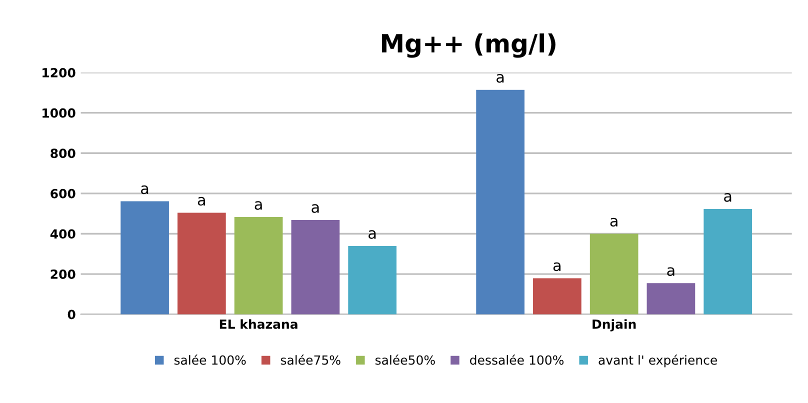  What do you see at coordinates (657, 361) in the screenshot?
I see `legend-label: avant l' expérience` at bounding box center [657, 361].